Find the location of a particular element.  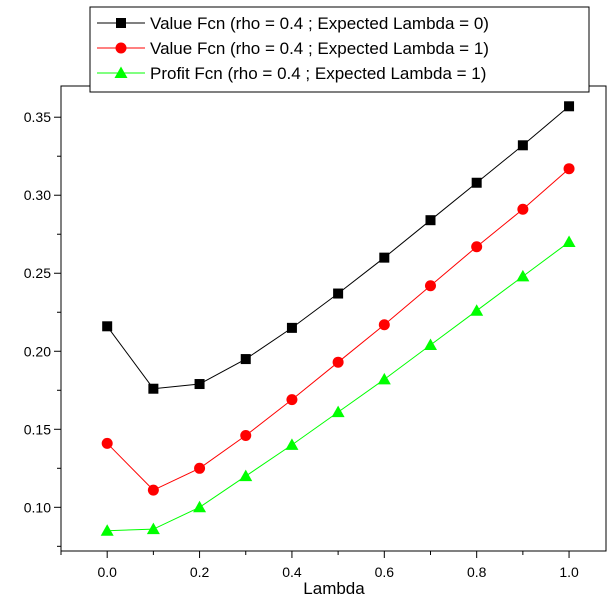

x-tick-label: 1.0 is located at coordinates (569, 572).